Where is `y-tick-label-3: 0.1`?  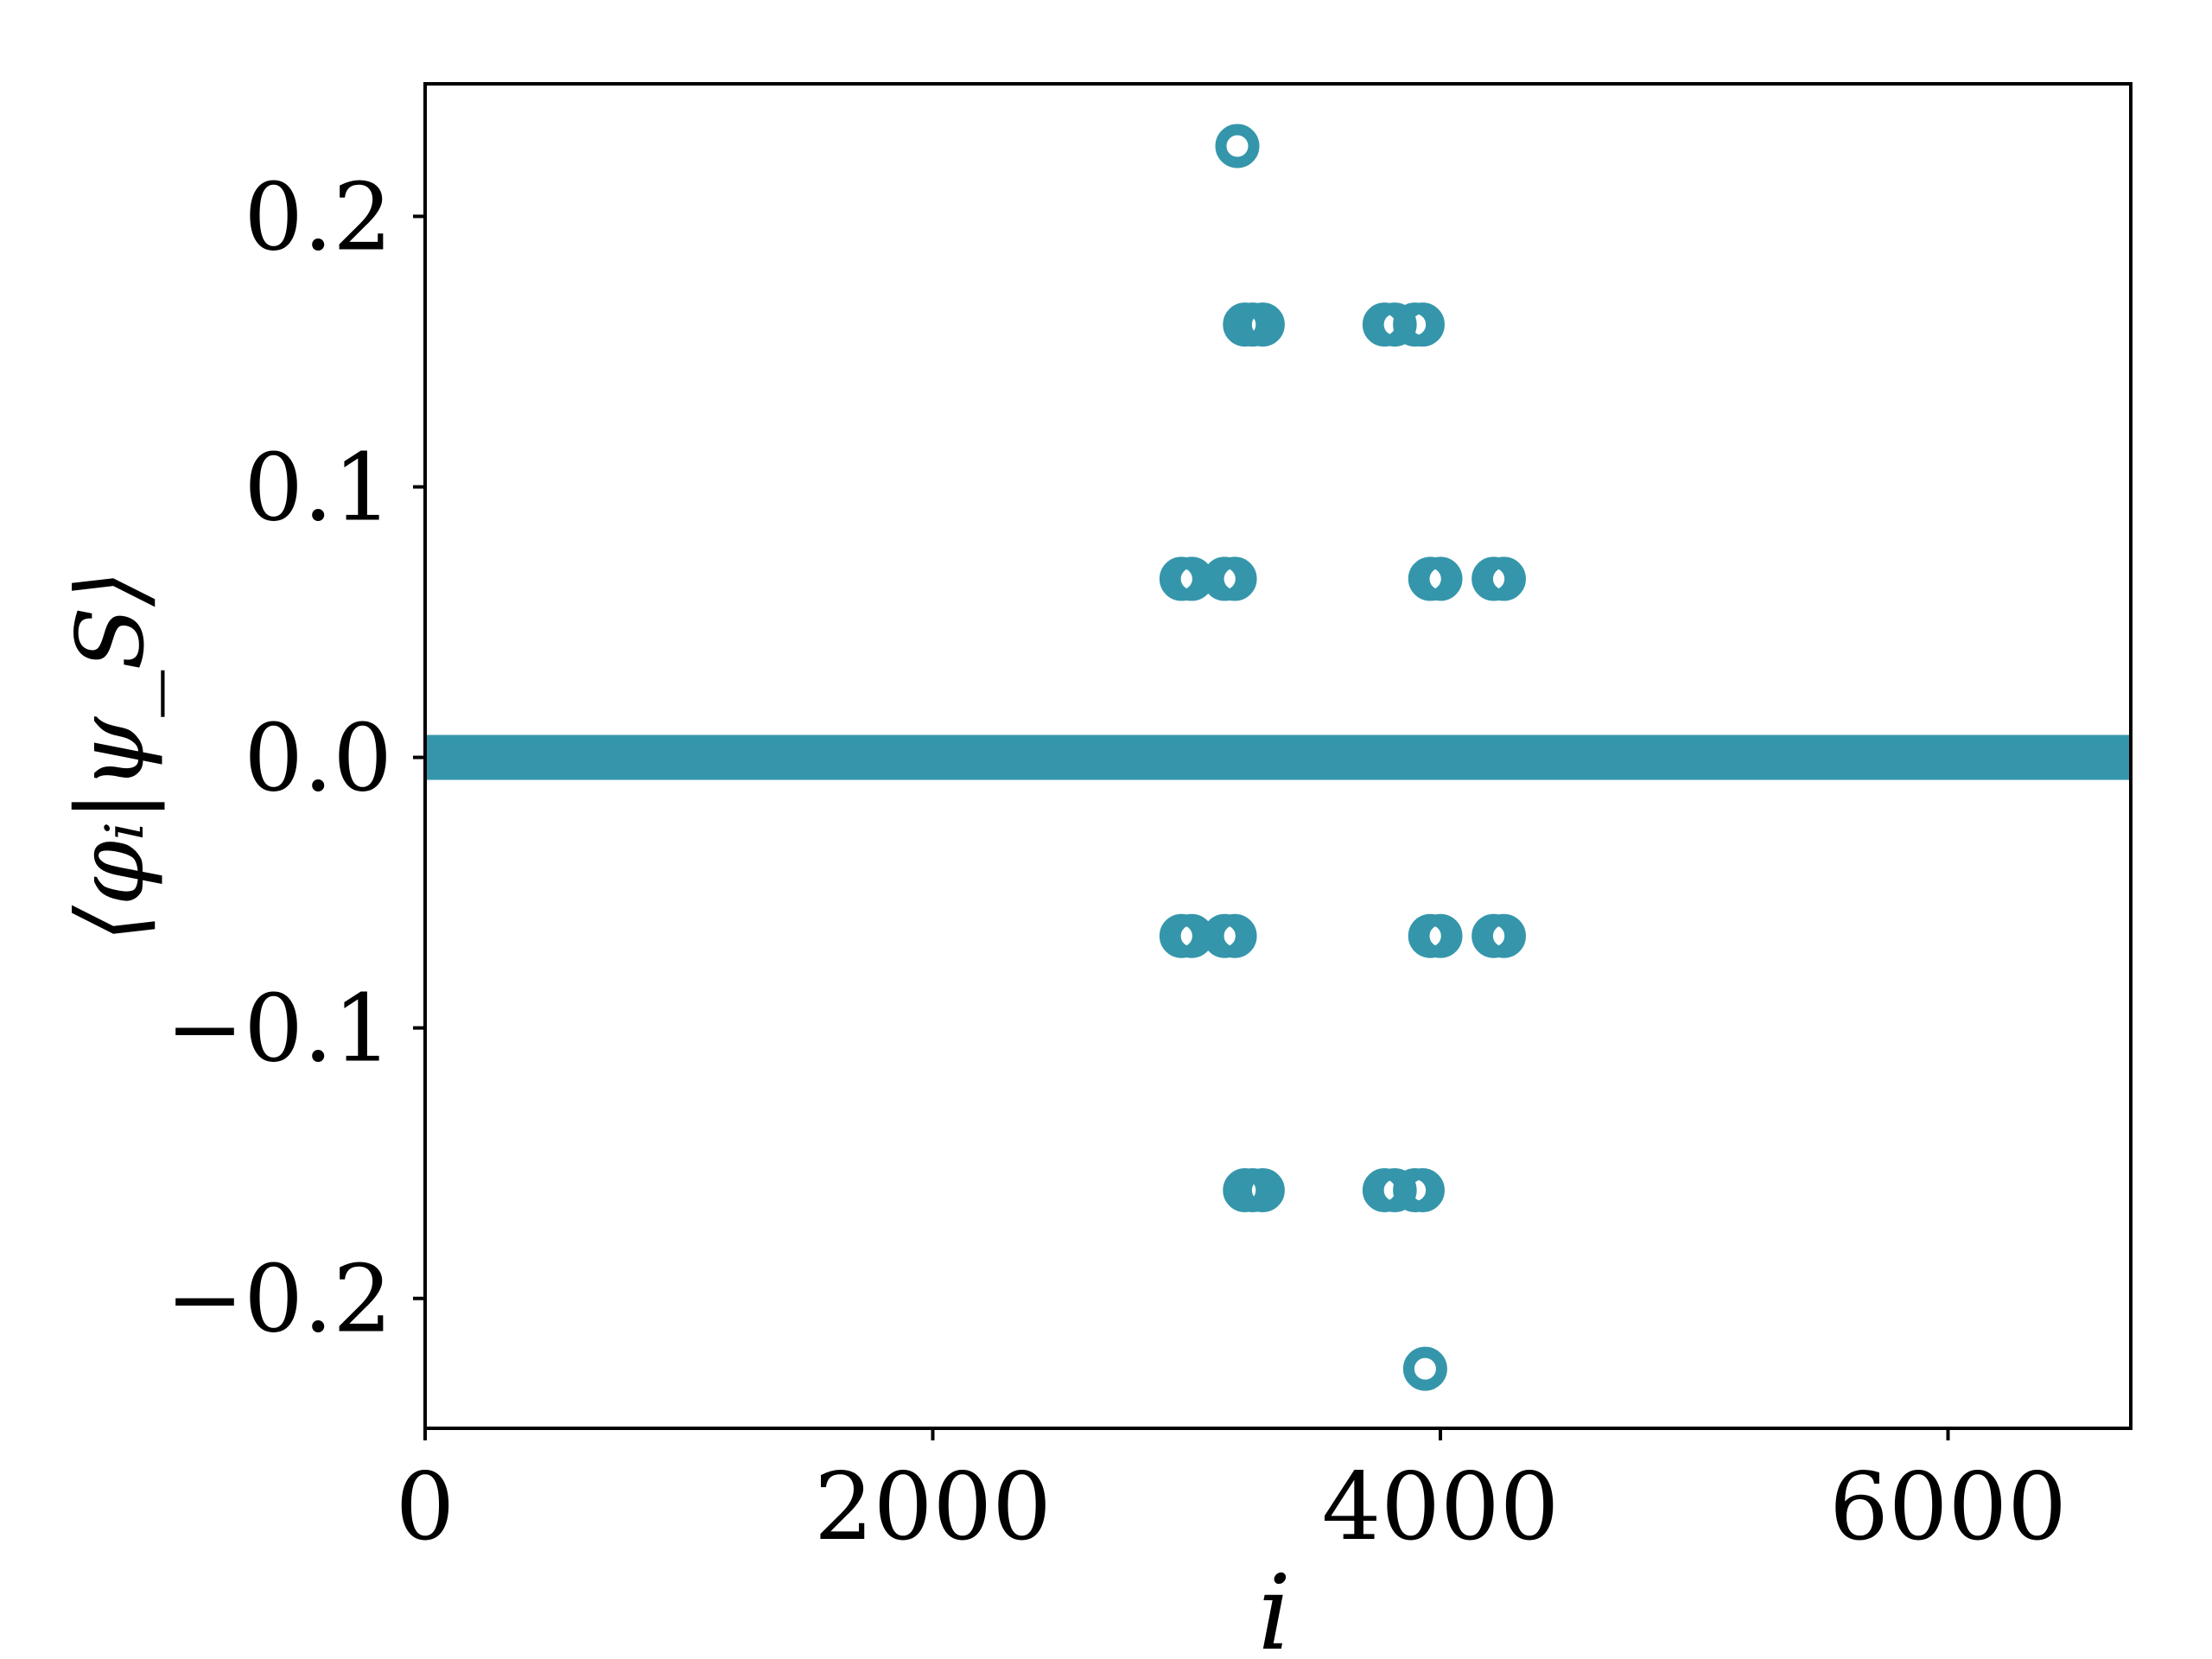
y-tick-label-3: 0.1 is located at coordinates (318, 488).